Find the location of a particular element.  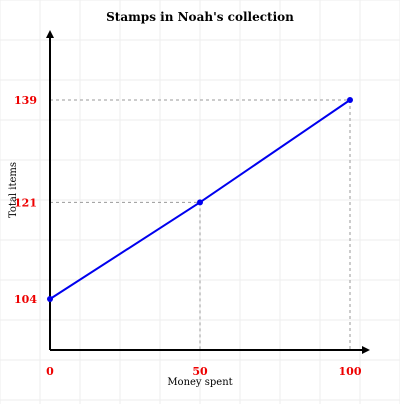

x-tick-label: 0 is located at coordinates (50, 371).